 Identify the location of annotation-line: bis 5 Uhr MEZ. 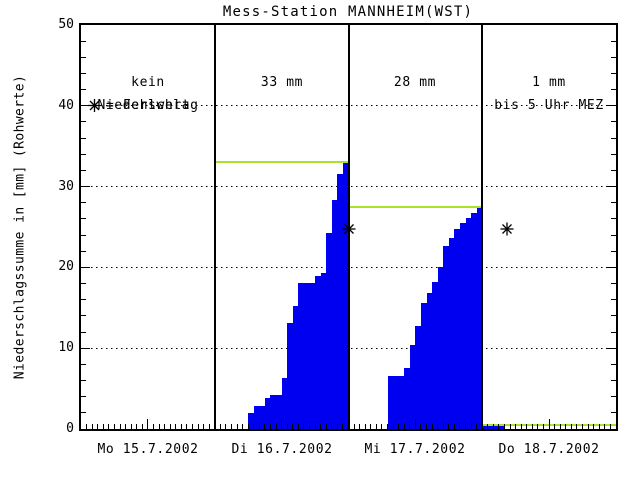
(549, 105).